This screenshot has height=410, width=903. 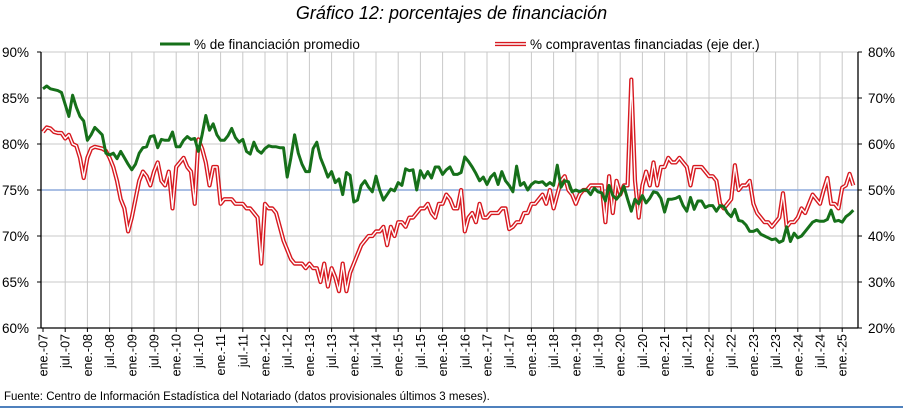 What do you see at coordinates (665, 355) in the screenshot?
I see `x-axis-tick-label: ene.-21` at bounding box center [665, 355].